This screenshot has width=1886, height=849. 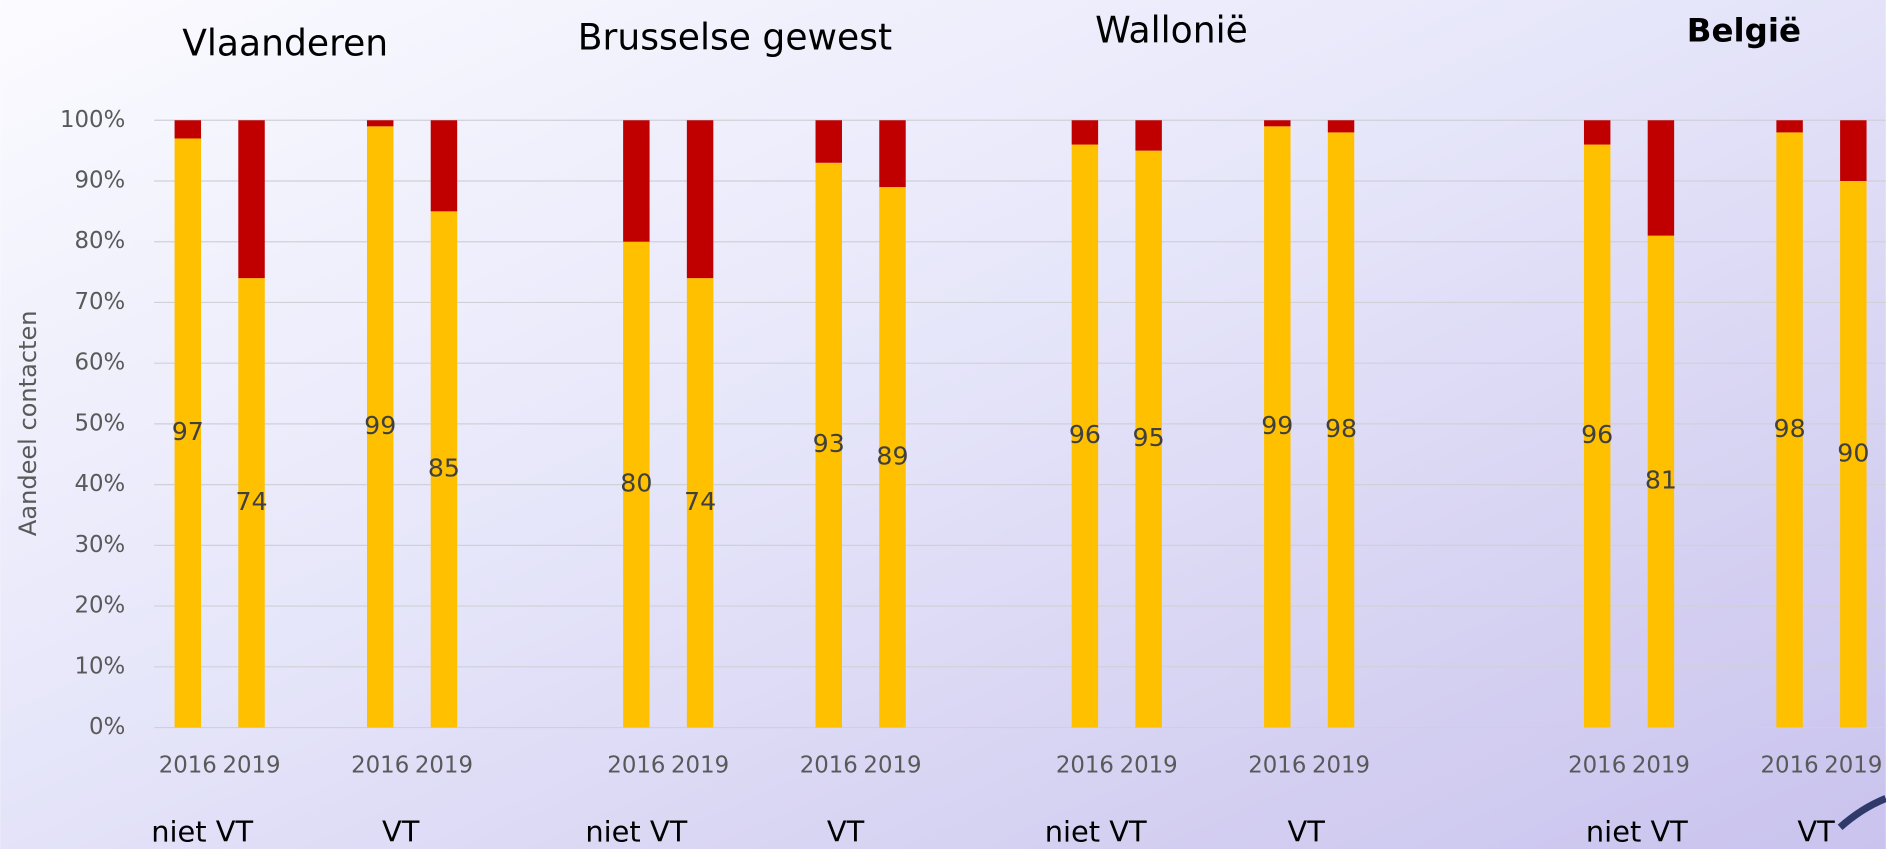 What do you see at coordinates (285, 44) in the screenshot?
I see `region-title: Vlaanderen` at bounding box center [285, 44].